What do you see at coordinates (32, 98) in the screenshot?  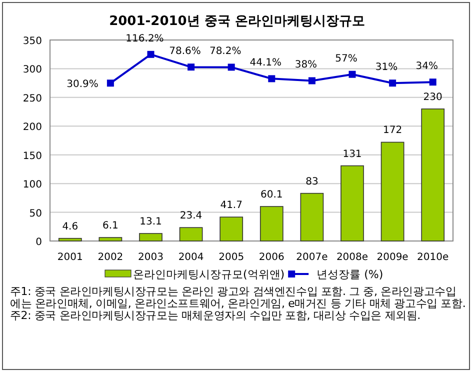 I see `y-tick-label: 250` at bounding box center [32, 98].